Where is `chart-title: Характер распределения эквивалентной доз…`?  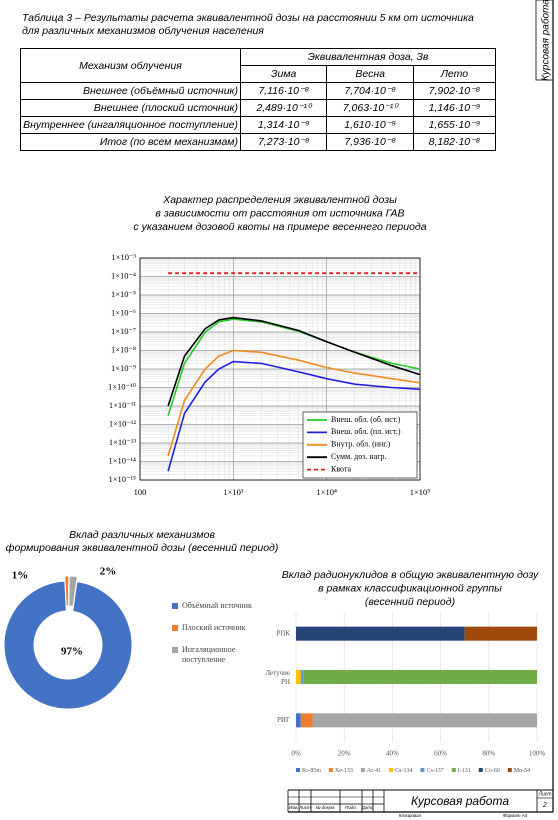 chart-title: Характер распределения эквивалентной доз… is located at coordinates (279, 200).